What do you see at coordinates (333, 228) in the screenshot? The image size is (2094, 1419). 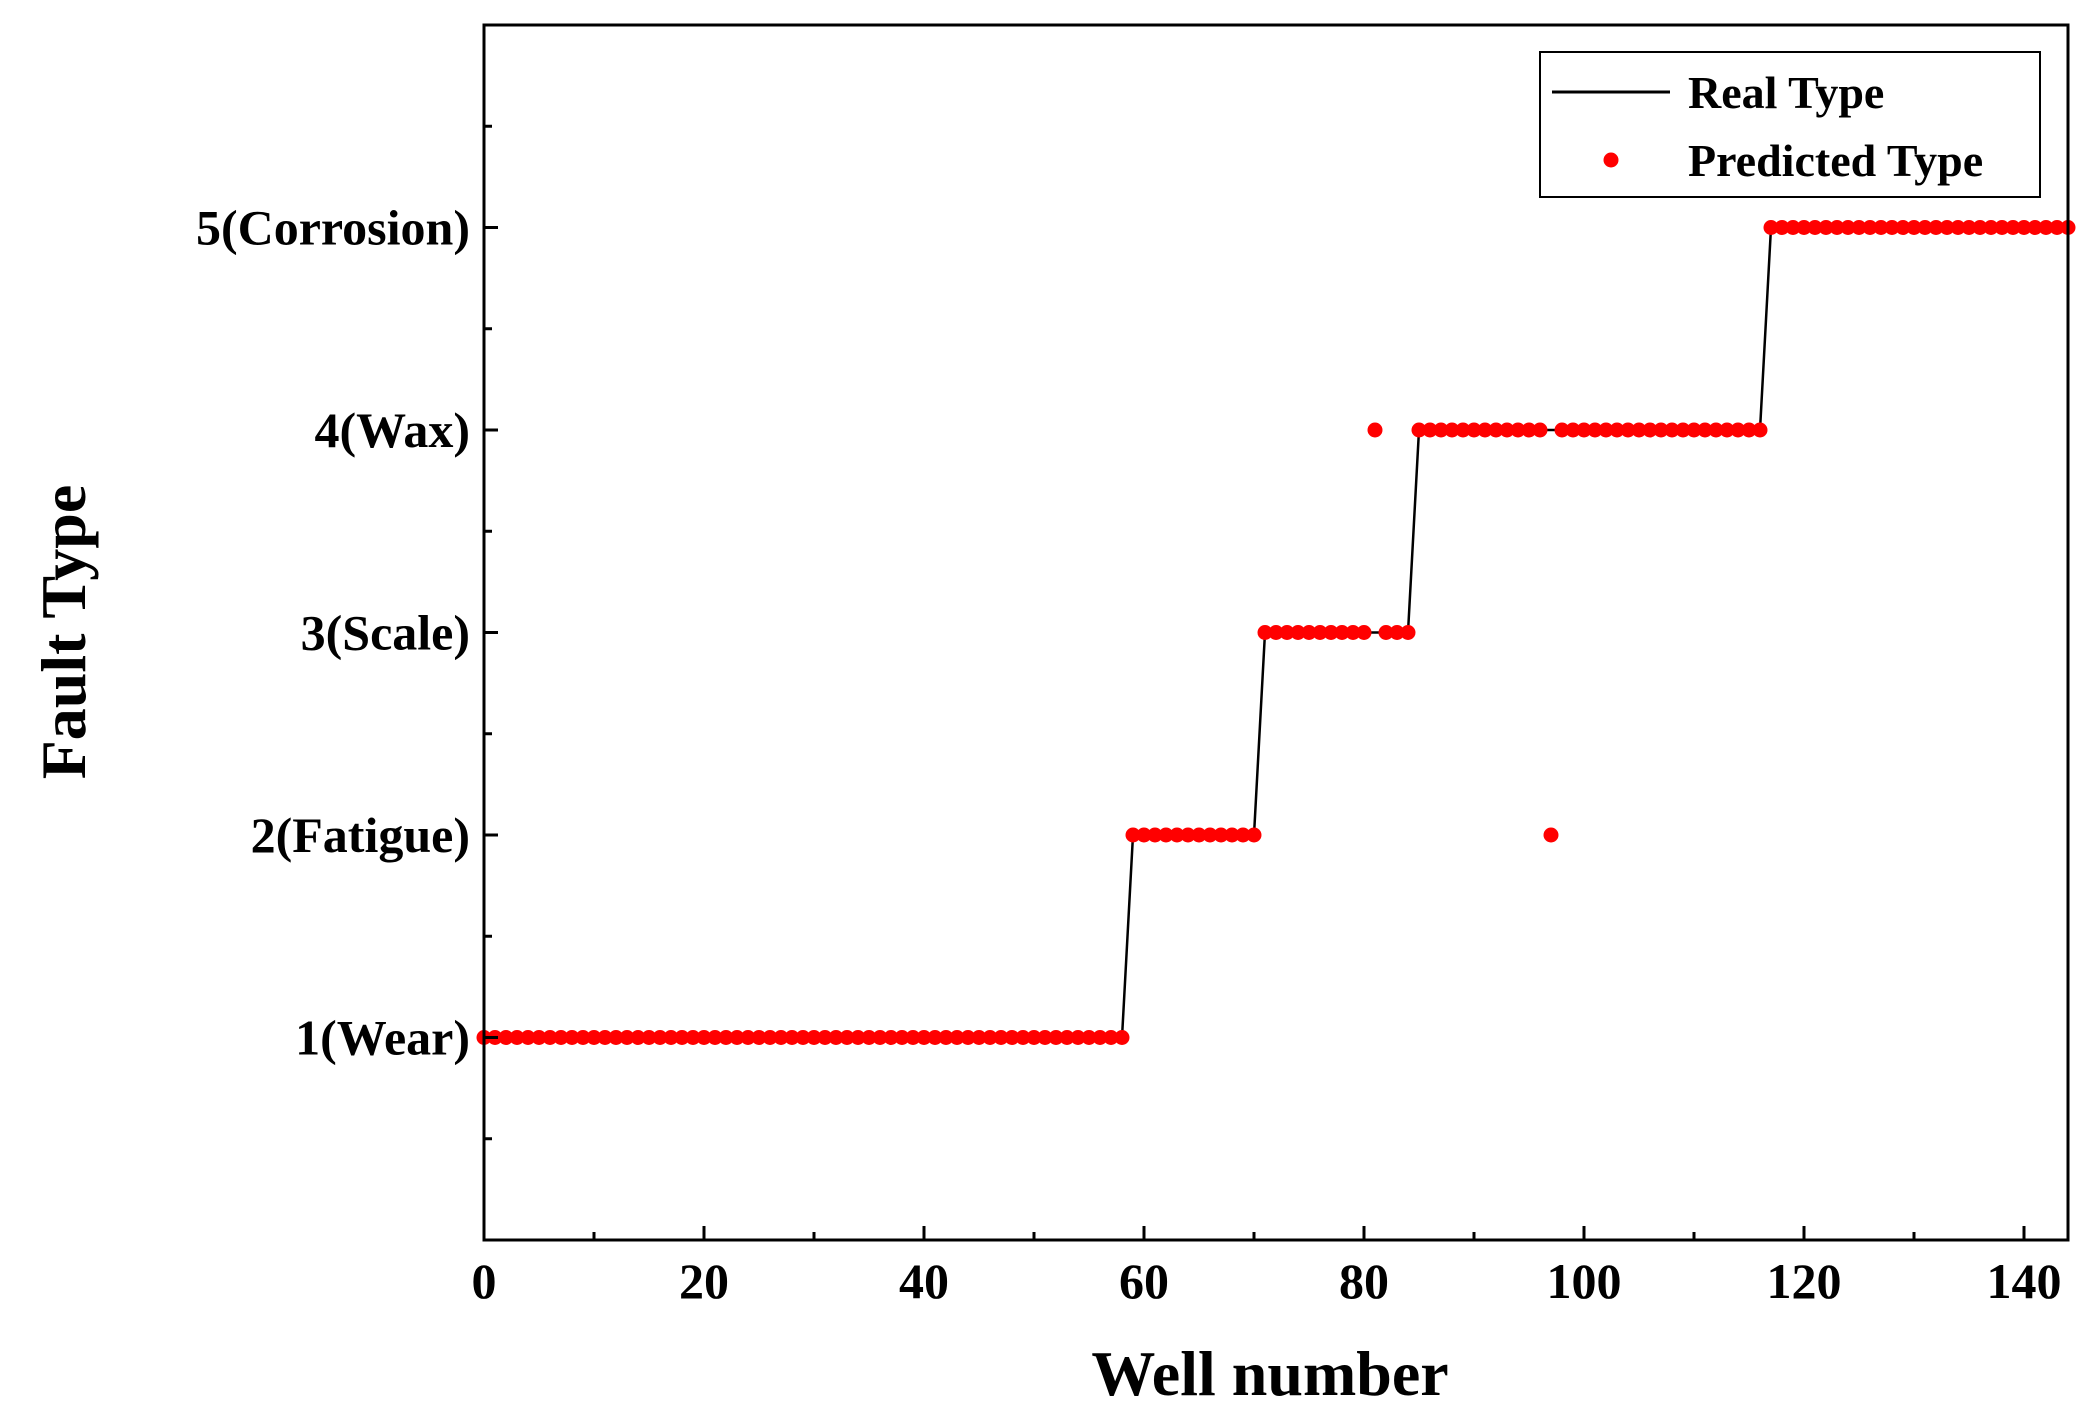 I see `y-tick-label: 5(Corrosion)` at bounding box center [333, 228].